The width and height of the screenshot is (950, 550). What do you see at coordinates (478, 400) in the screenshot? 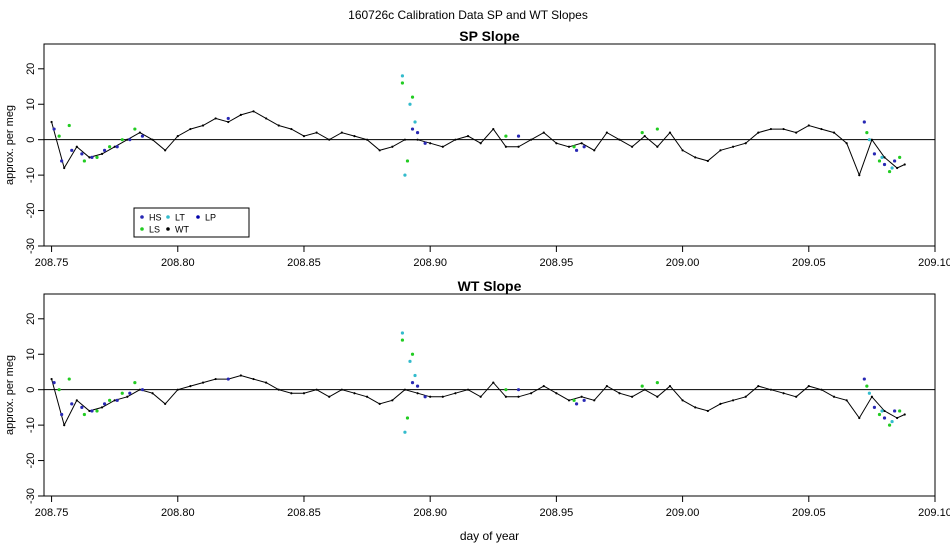
I see `series-line-wt` at bounding box center [478, 400].